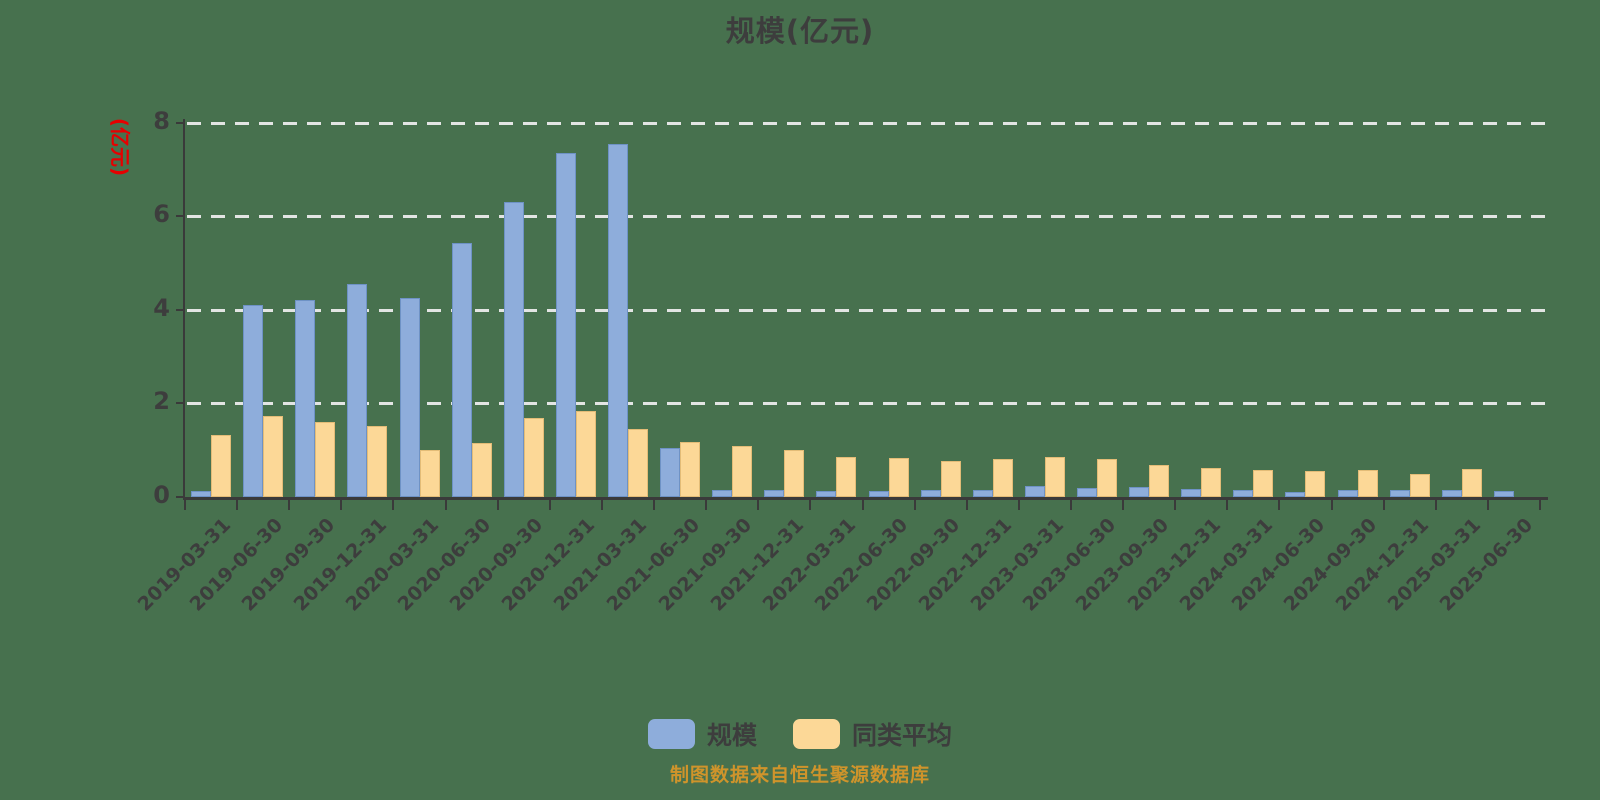 The height and width of the screenshot is (800, 1600). What do you see at coordinates (1159, 480) in the screenshot?
I see `bar-同类平均-2023-09-30` at bounding box center [1159, 480].